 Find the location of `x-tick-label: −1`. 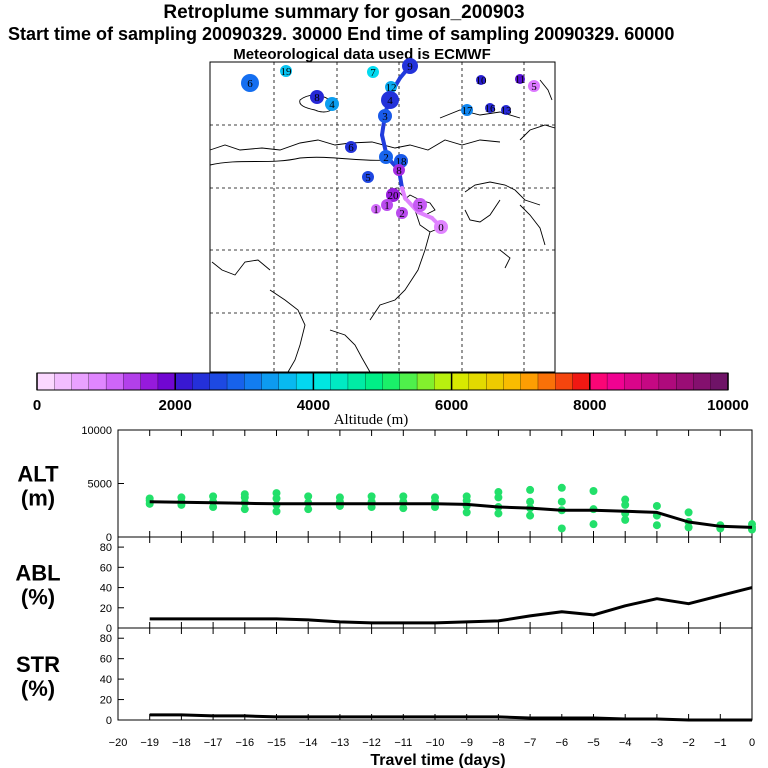

x-tick-label: −1 is located at coordinates (720, 743).